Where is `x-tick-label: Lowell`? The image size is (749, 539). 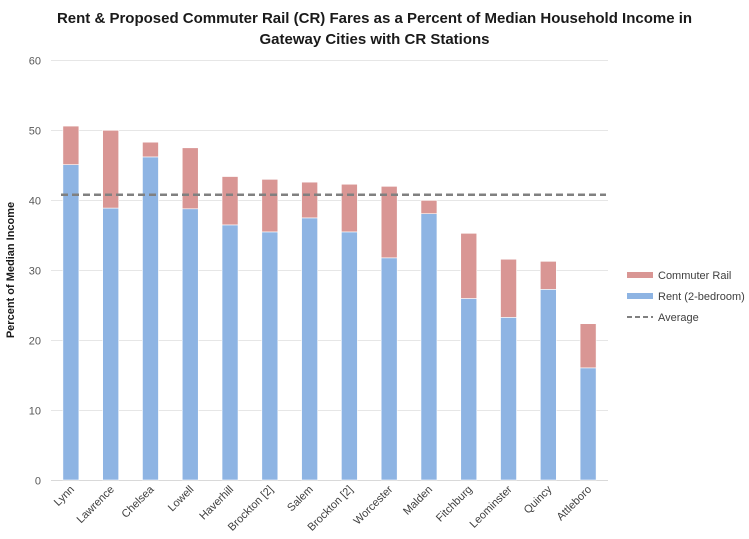 x-tick-label: Lowell is located at coordinates (181, 499).